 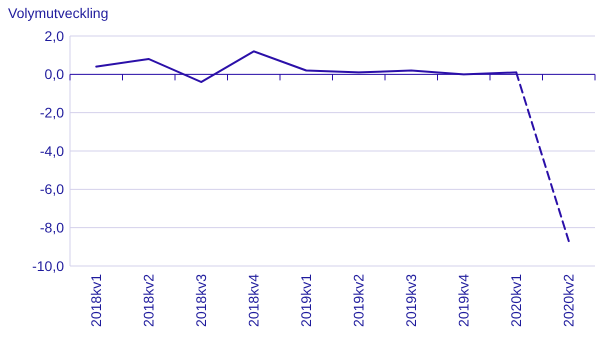 I want to click on x-tick-label: 2019kv4, so click(x=464, y=300).